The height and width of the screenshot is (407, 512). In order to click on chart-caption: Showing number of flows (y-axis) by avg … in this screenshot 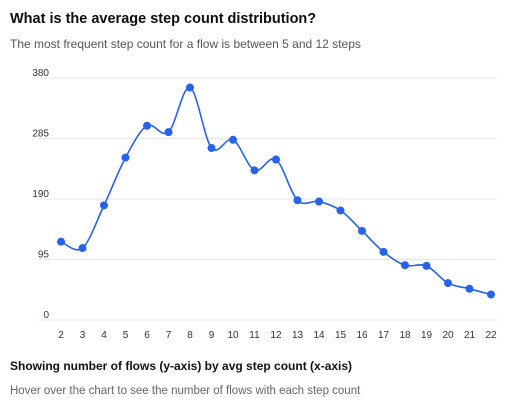, I will do `click(181, 366)`.